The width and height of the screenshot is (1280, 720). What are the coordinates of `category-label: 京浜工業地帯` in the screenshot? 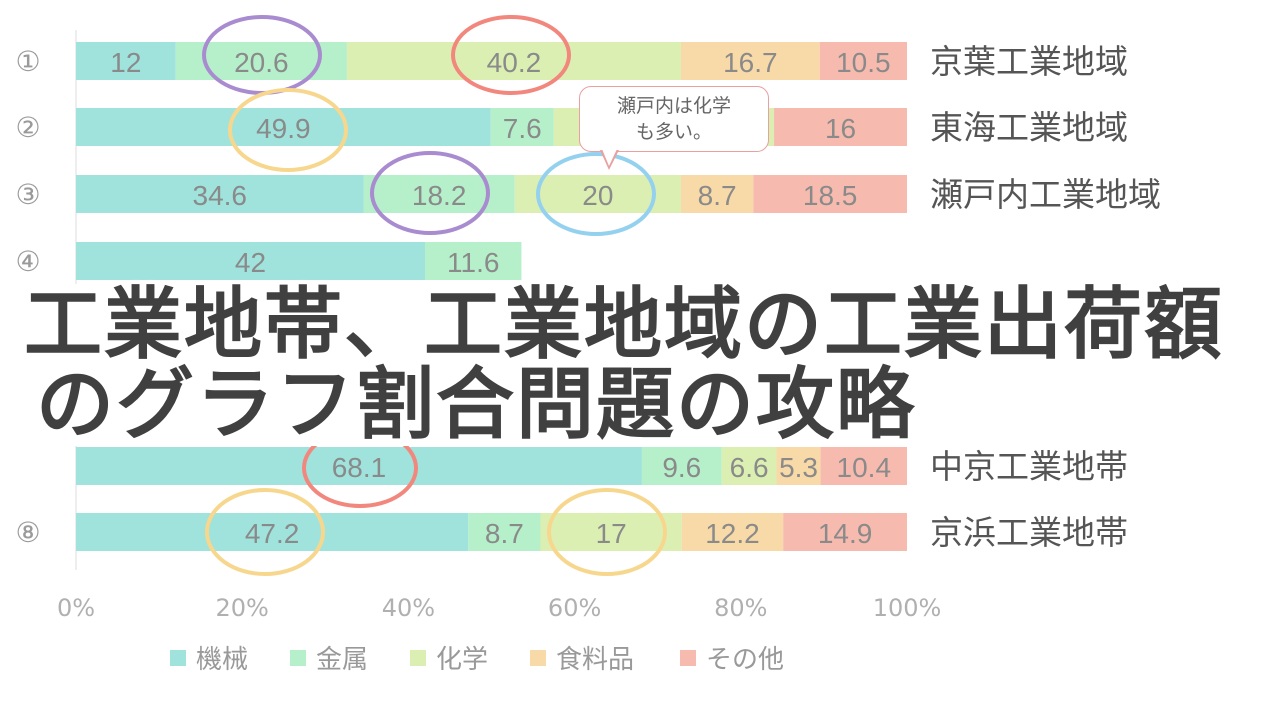 It's located at (1029, 532).